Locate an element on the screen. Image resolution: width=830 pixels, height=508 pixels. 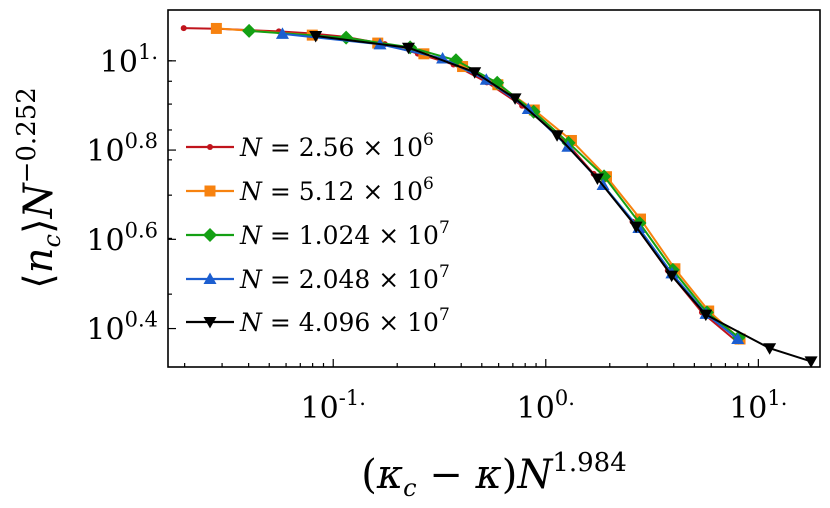
y-tick-label: 100.4 is located at coordinates (122, 328).